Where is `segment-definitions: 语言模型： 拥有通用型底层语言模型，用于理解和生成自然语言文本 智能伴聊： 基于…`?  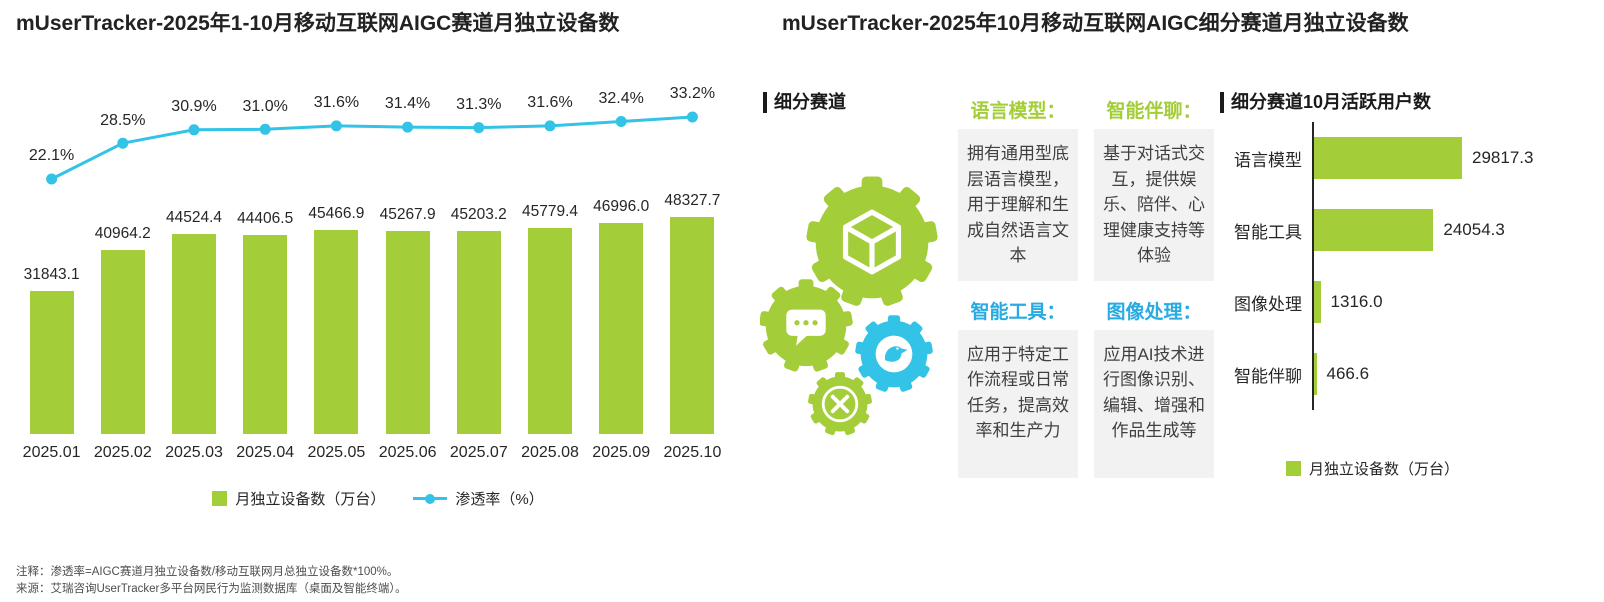
segment-definitions: 语言模型： 拥有通用型底层语言模型，用于理解和生成自然语言文本 智能伴聊： 基于… is located at coordinates (1086, 287).